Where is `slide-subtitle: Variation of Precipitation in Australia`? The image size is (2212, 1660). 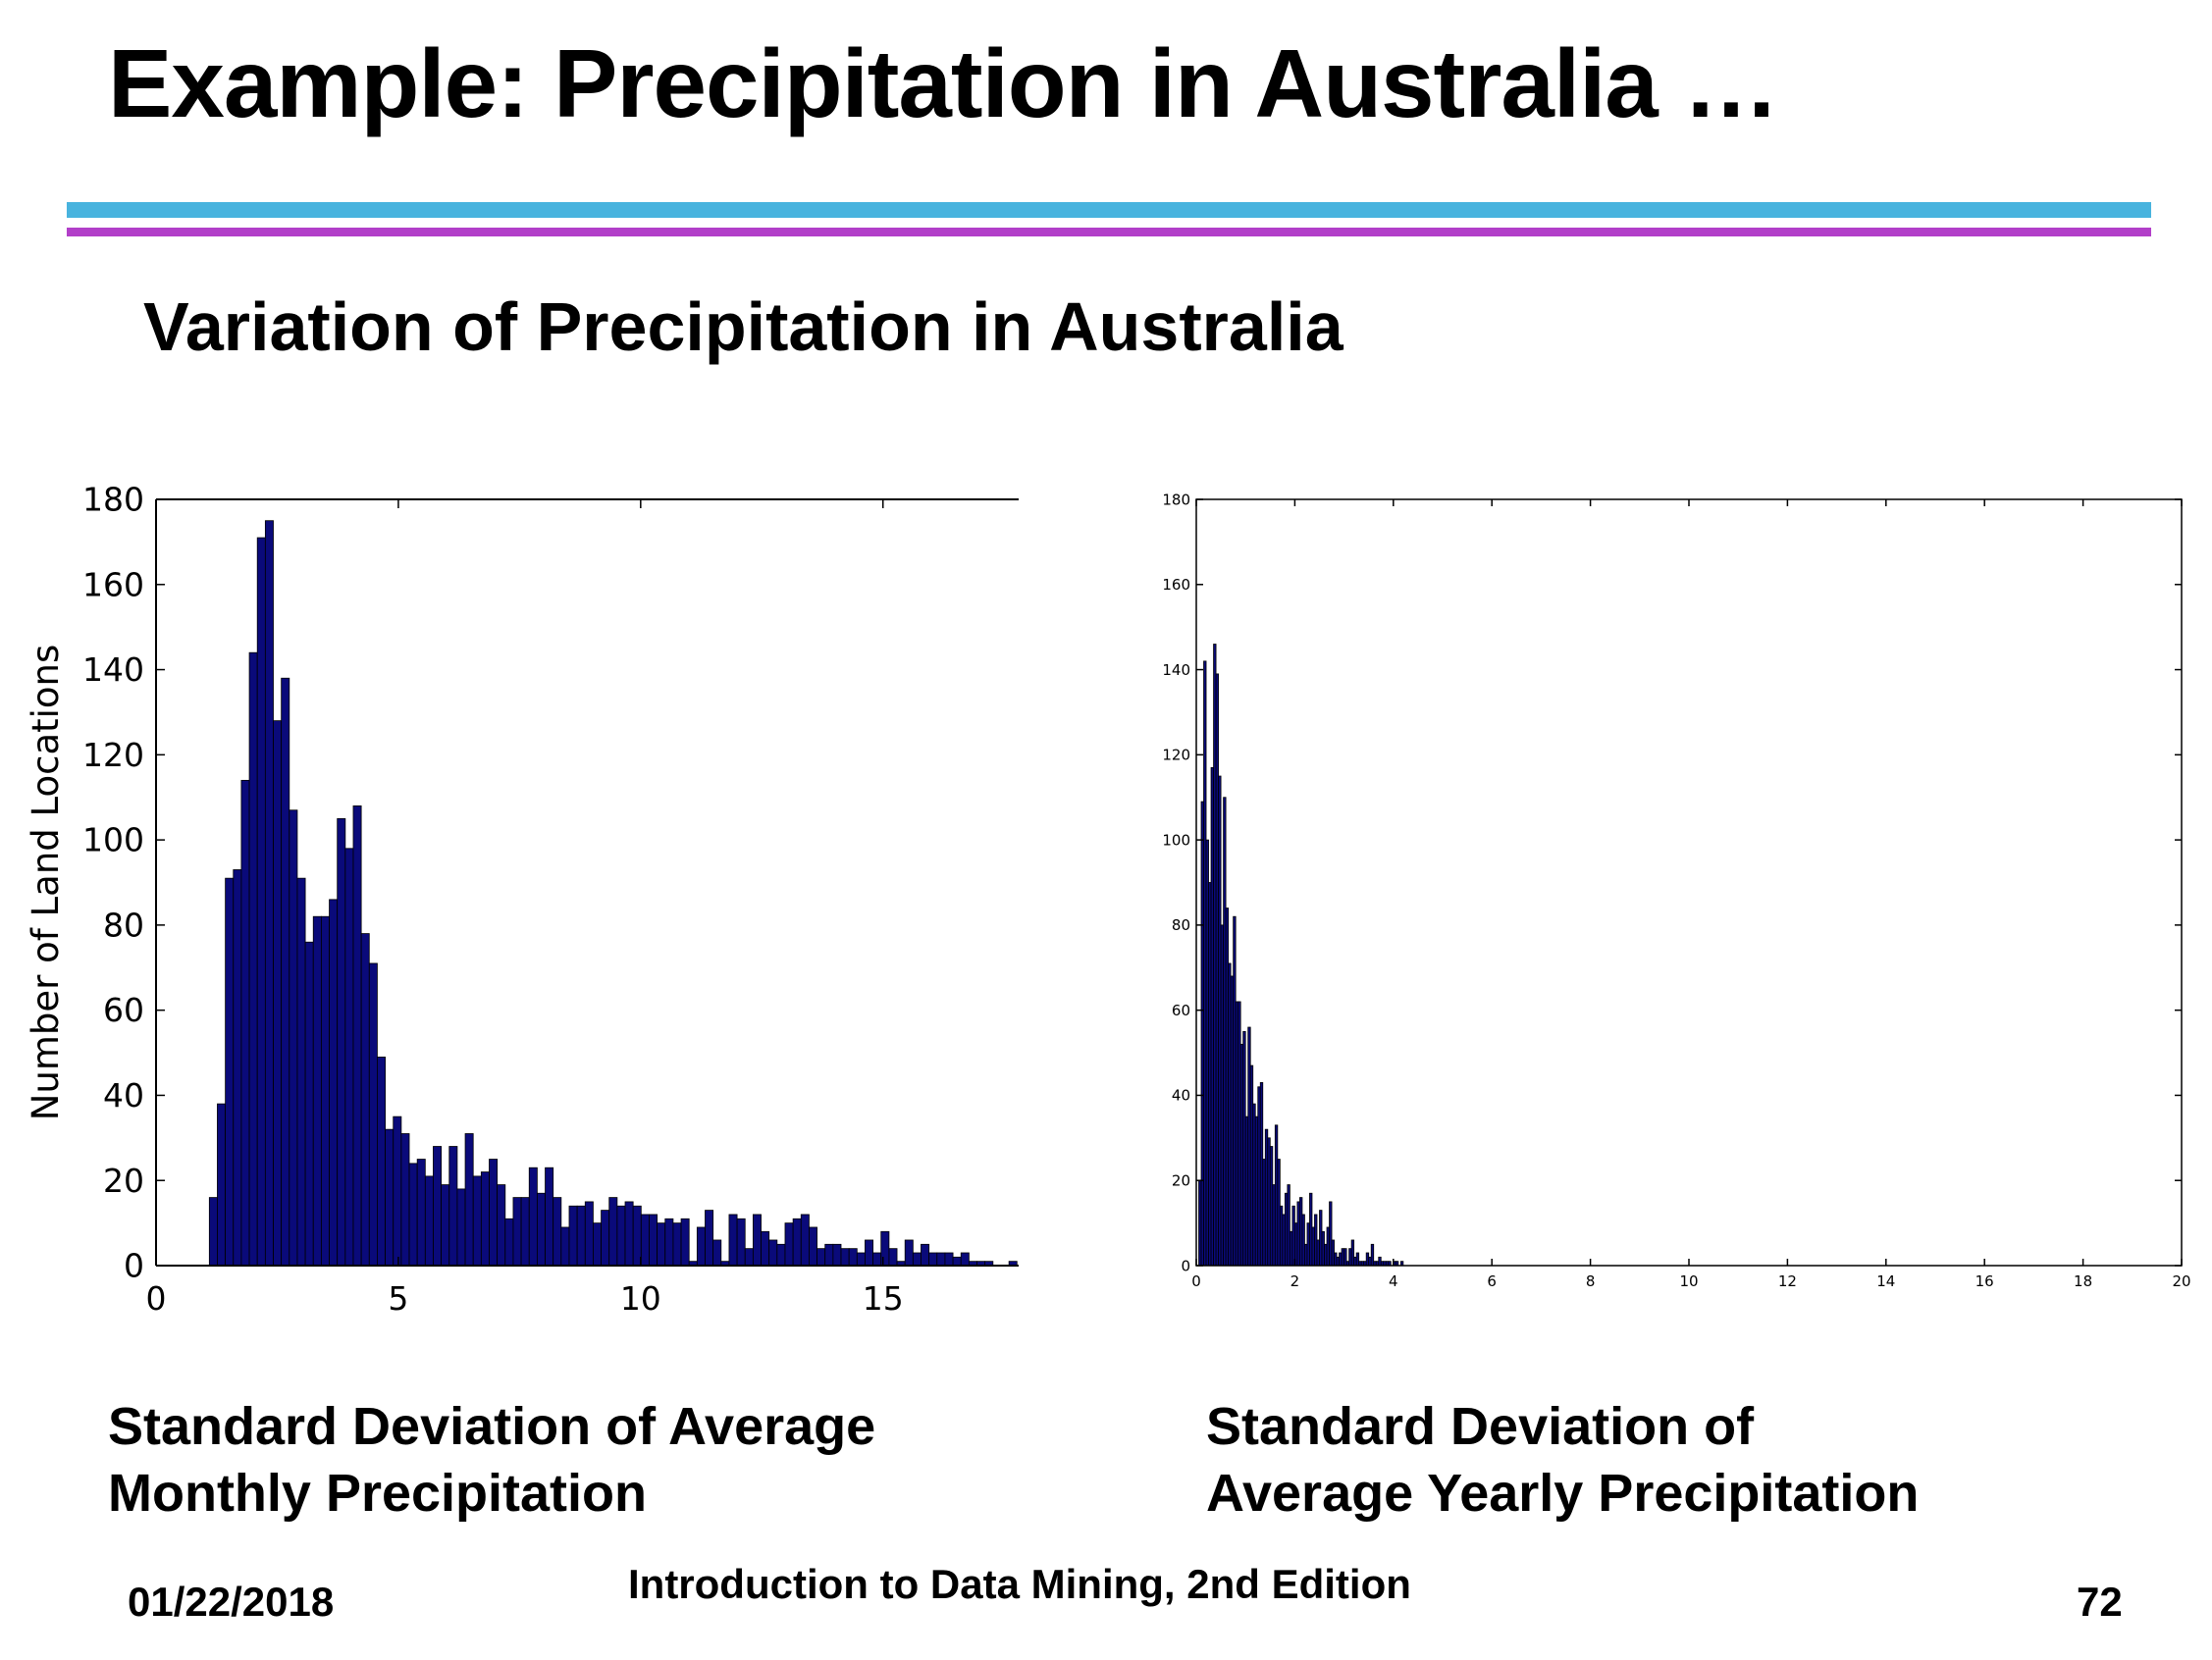 slide-subtitle: Variation of Precipitation in Australia is located at coordinates (743, 326).